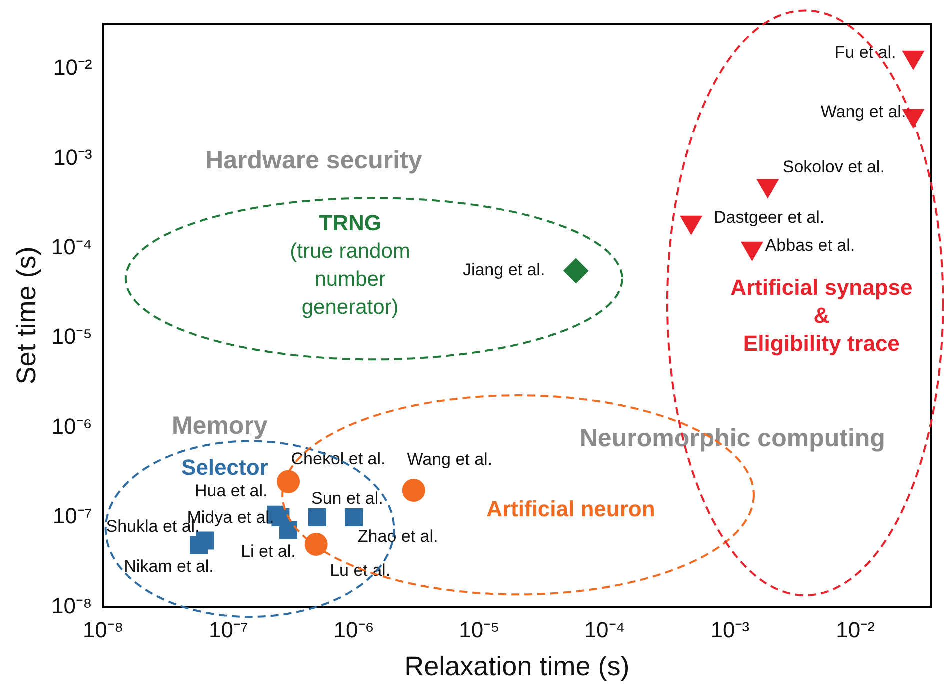 This screenshot has width=952, height=696. Describe the element at coordinates (347, 498) in the screenshot. I see `annotation: Sun et al.` at that location.